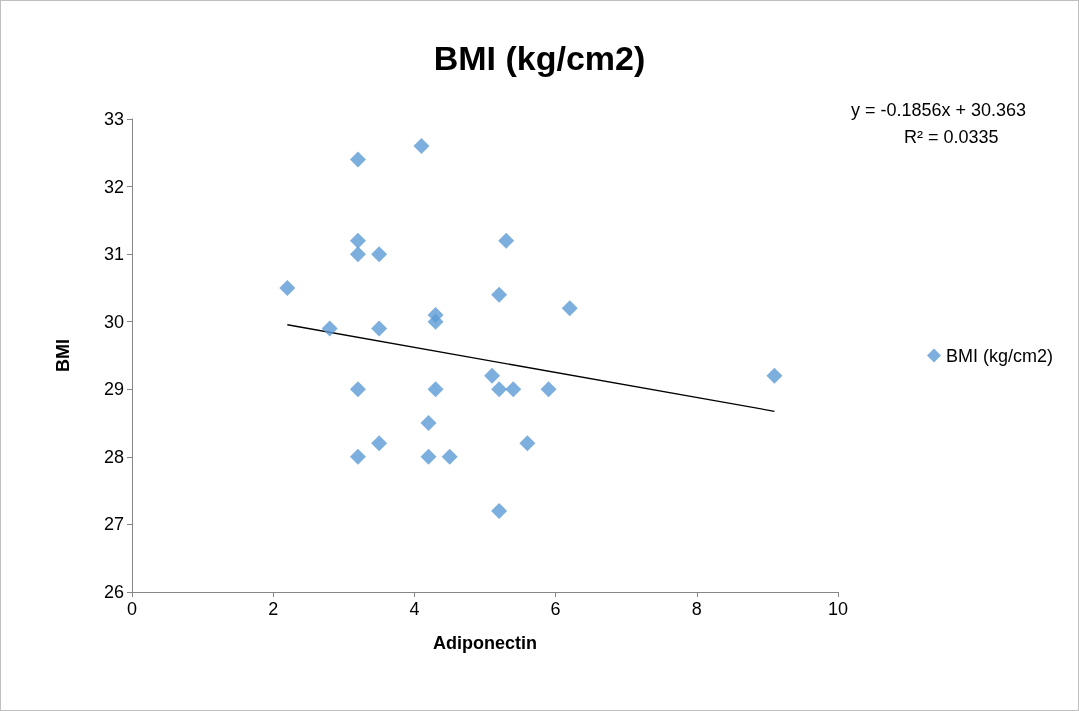 This screenshot has height=711, width=1079. Describe the element at coordinates (113, 254) in the screenshot. I see `y-tick-label: 31` at that location.